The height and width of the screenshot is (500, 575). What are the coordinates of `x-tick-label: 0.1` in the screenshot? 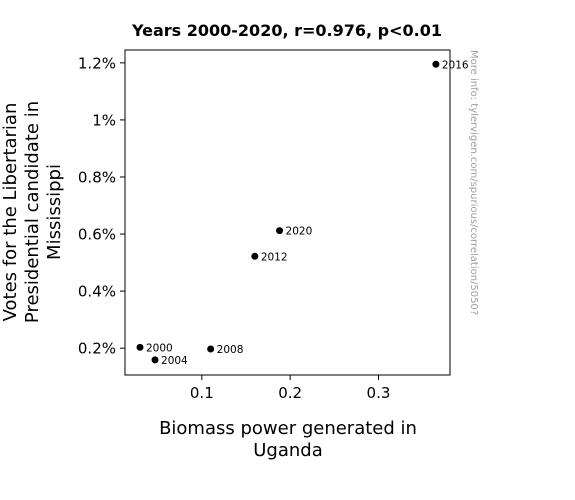 It's located at (202, 393).